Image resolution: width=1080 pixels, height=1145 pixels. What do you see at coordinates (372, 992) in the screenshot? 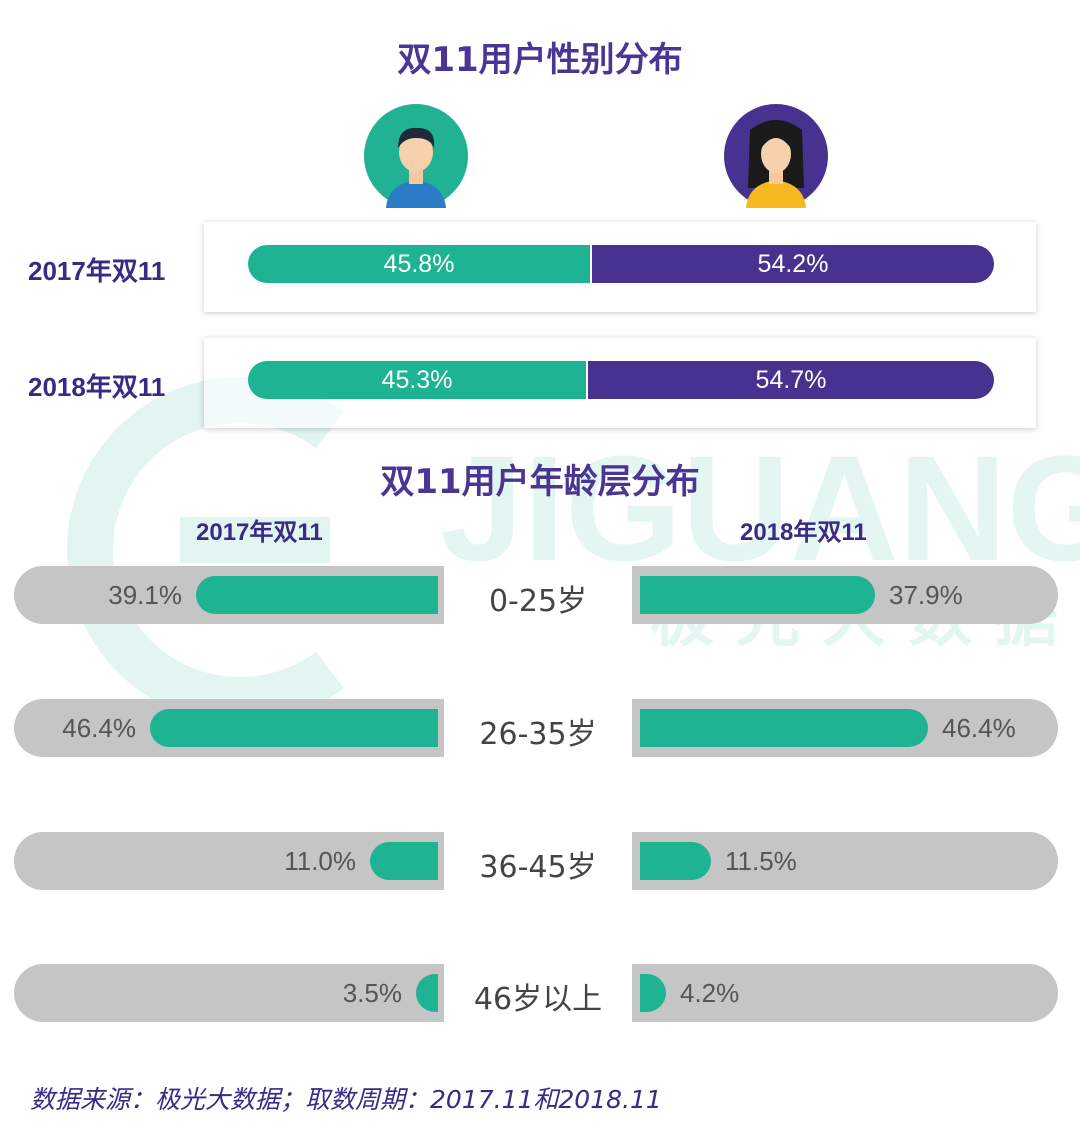
I see `age-value-2017: 3.5%` at bounding box center [372, 992].